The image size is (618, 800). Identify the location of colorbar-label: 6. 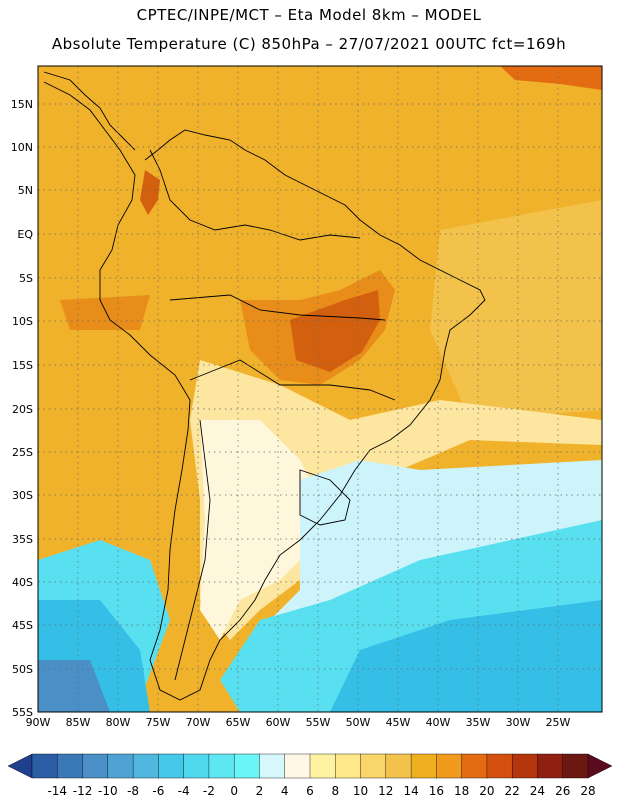
(310, 791).